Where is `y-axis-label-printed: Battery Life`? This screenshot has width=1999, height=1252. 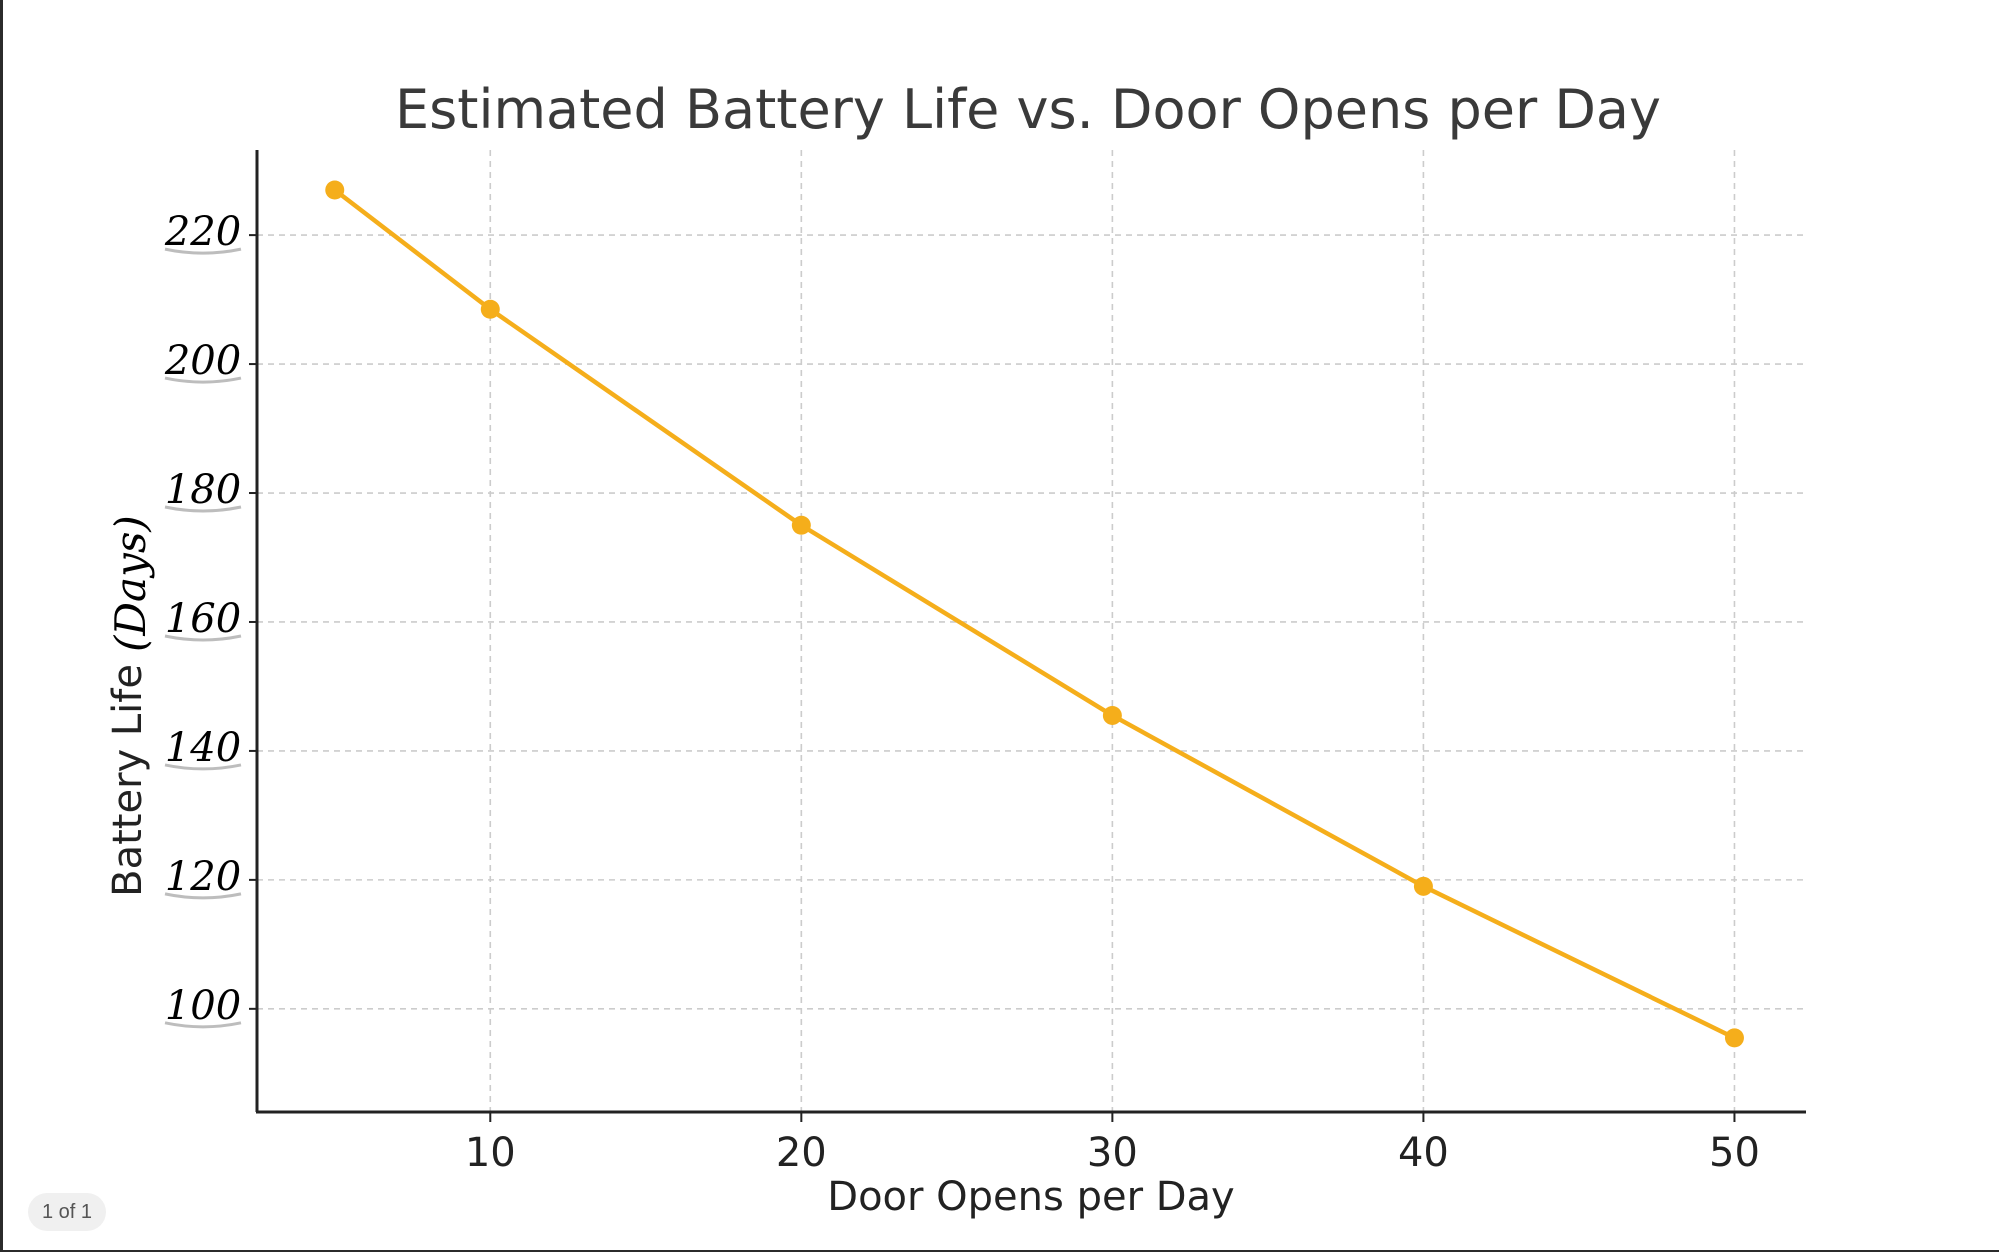
y-axis-label-printed: Battery Life is located at coordinates (128, 780).